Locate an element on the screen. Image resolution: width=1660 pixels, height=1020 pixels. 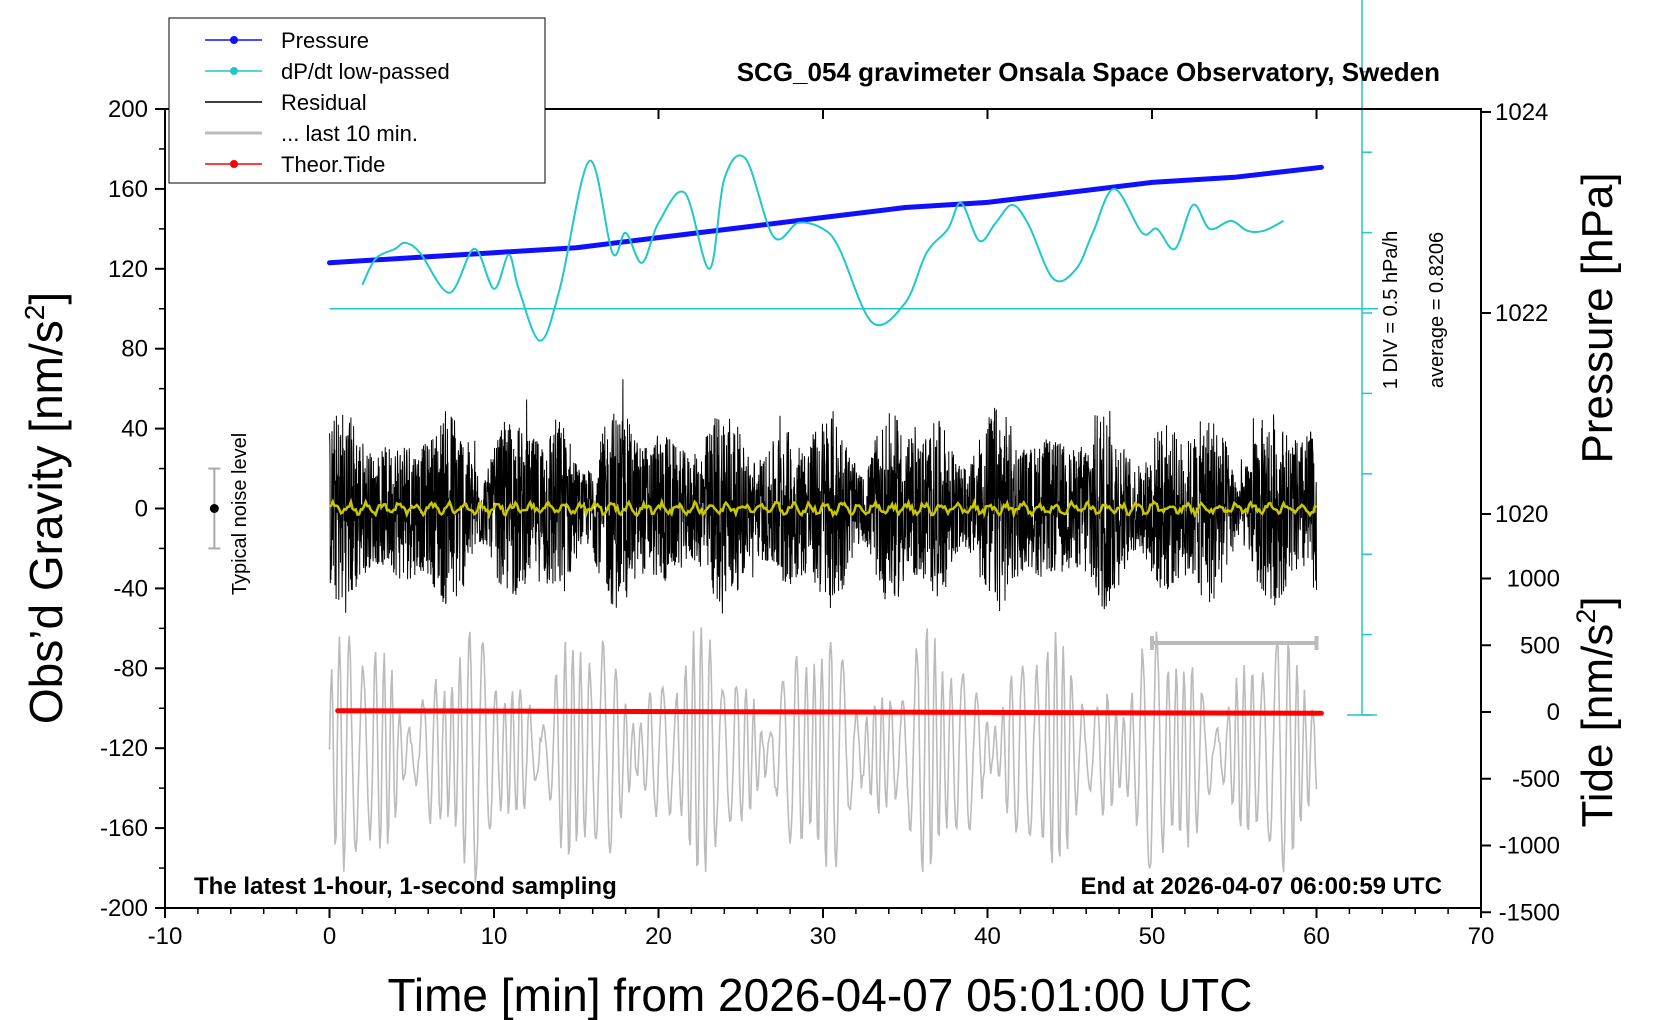
x-tick-label: 10 is located at coordinates (494, 936).